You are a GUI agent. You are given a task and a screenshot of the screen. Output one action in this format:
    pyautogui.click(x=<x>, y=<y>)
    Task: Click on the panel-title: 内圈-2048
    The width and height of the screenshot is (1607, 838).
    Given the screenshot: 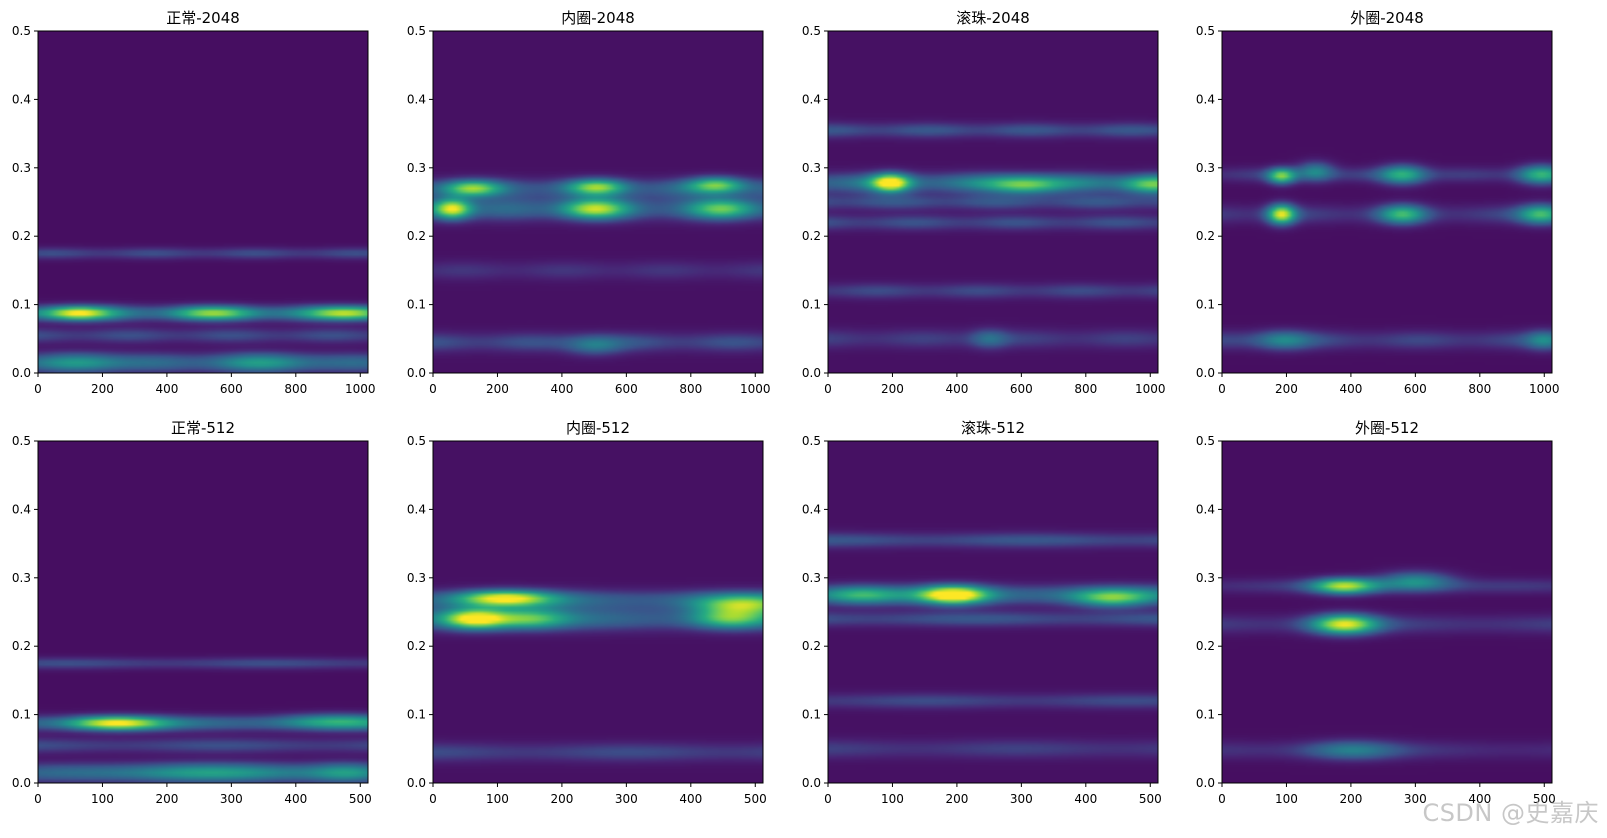 What is the action you would take?
    pyautogui.click(x=598, y=18)
    